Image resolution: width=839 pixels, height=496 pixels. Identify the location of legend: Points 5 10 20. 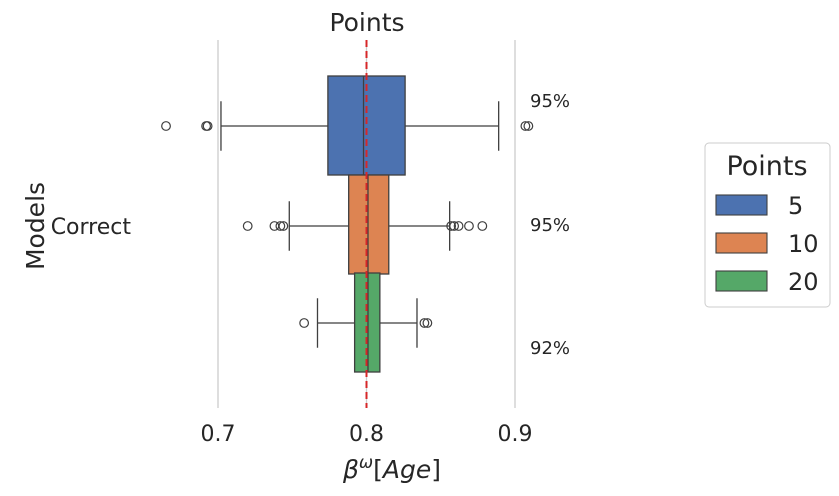
(767, 225).